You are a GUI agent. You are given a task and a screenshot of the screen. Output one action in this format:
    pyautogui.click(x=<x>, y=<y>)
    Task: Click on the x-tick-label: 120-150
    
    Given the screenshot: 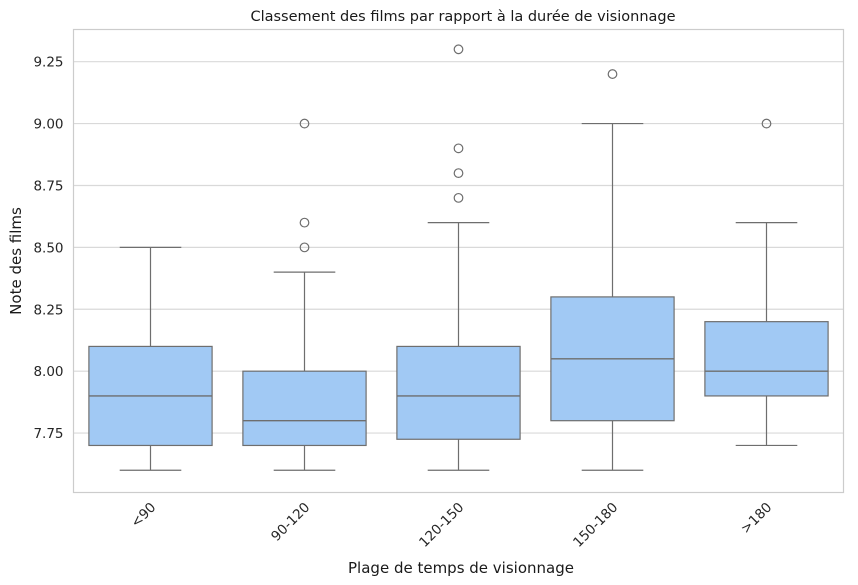 What is the action you would take?
    pyautogui.click(x=441, y=525)
    